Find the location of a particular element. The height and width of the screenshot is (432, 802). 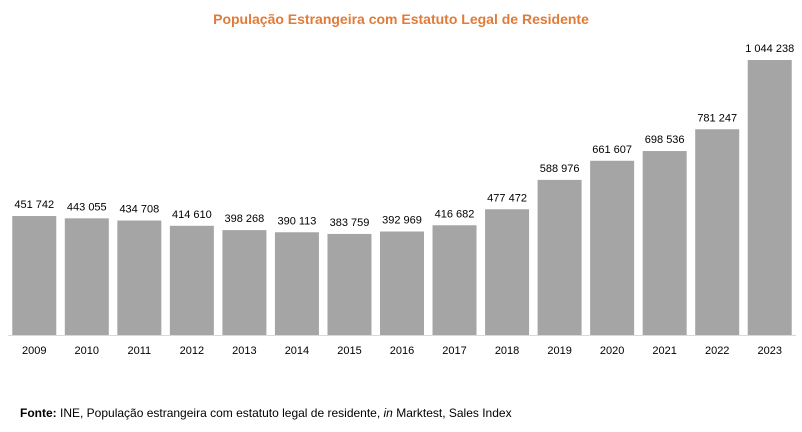

value-label-2012: 414 610 is located at coordinates (192, 215).